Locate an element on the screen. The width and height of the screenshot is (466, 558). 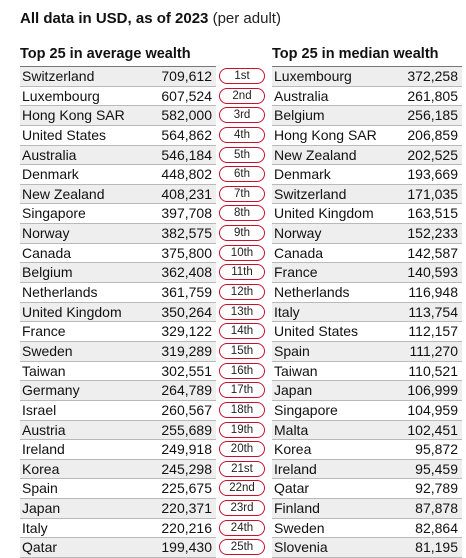
table-row: Belgium 256,185 is located at coordinates (367, 116).